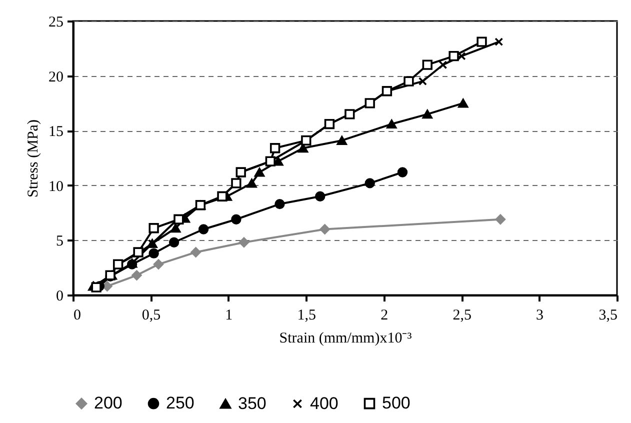 This screenshot has height=423, width=631. What do you see at coordinates (384, 316) in the screenshot?
I see `x-tick-label: 2` at bounding box center [384, 316].